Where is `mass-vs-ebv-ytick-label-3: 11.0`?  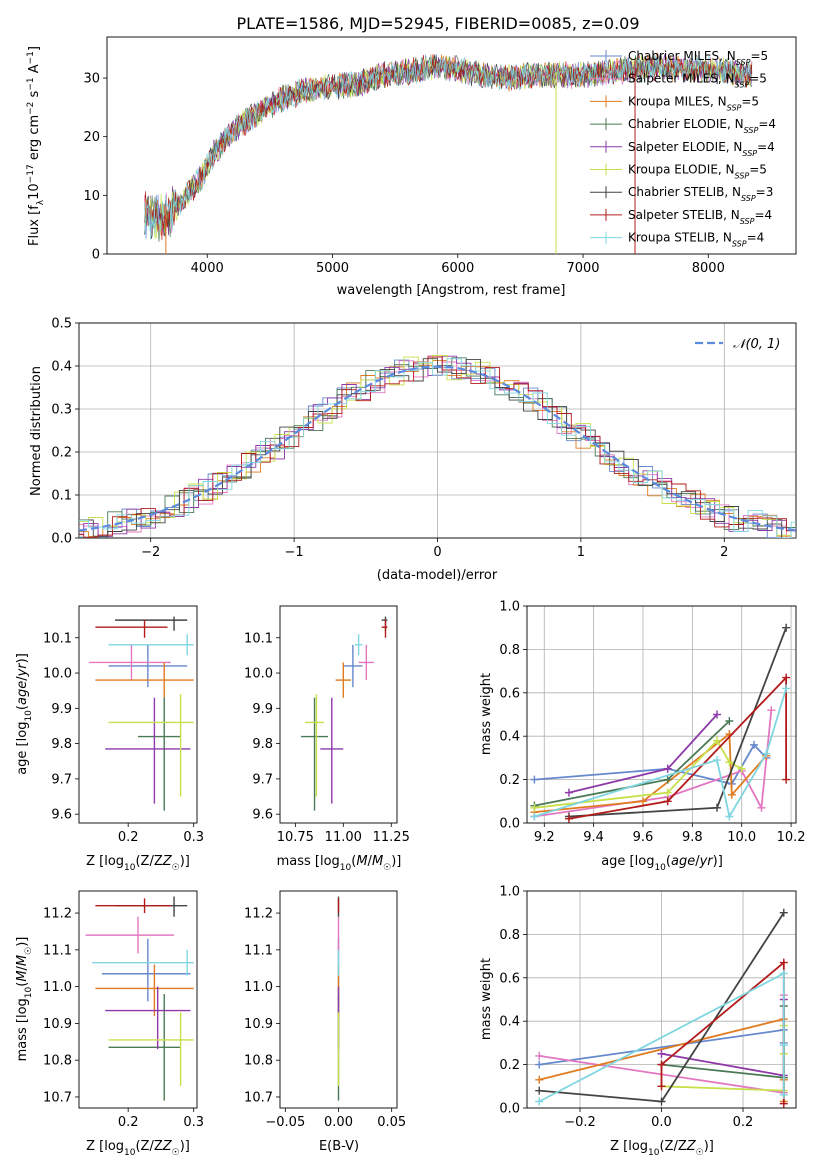 mass-vs-ebv-ytick-label-3: 11.0 is located at coordinates (258, 987).